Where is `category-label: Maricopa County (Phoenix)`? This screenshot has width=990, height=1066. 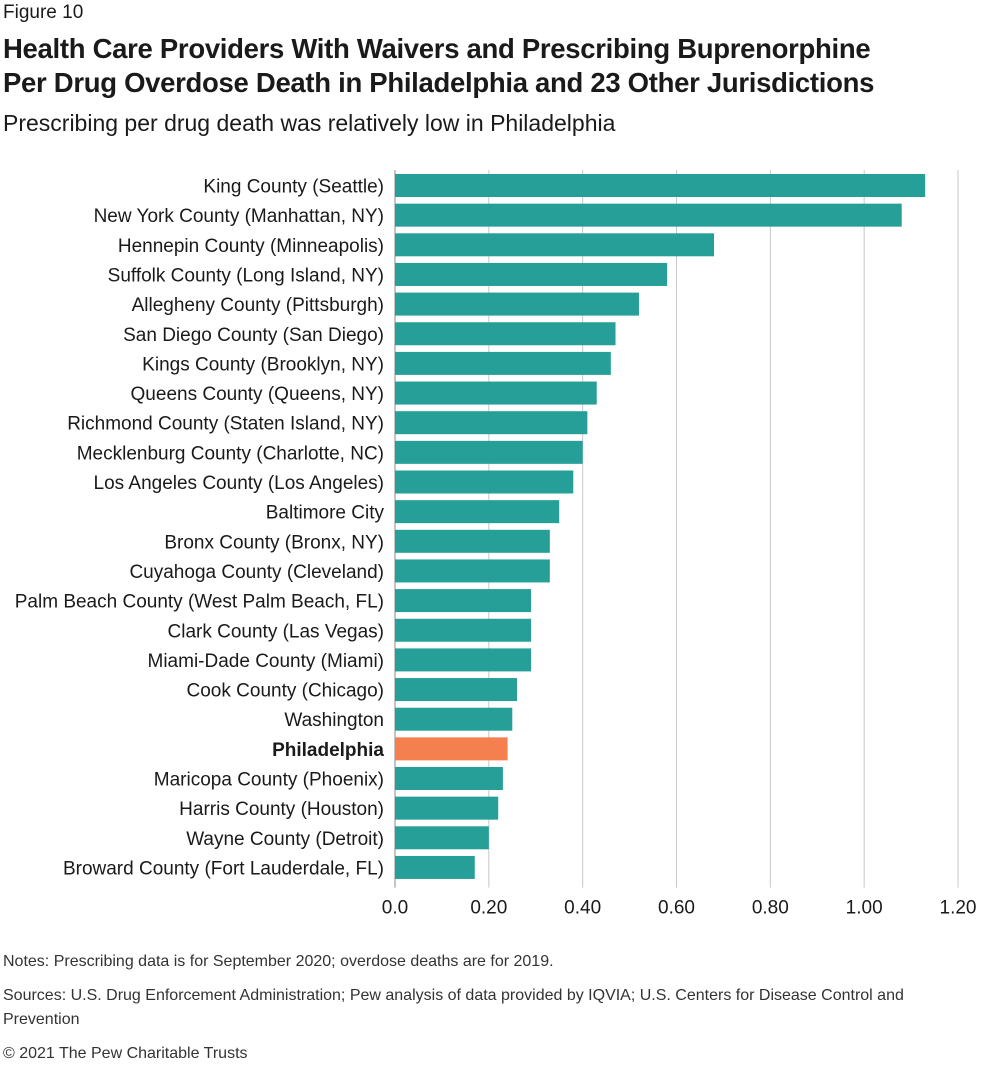 category-label: Maricopa County (Phoenix) is located at coordinates (269, 780).